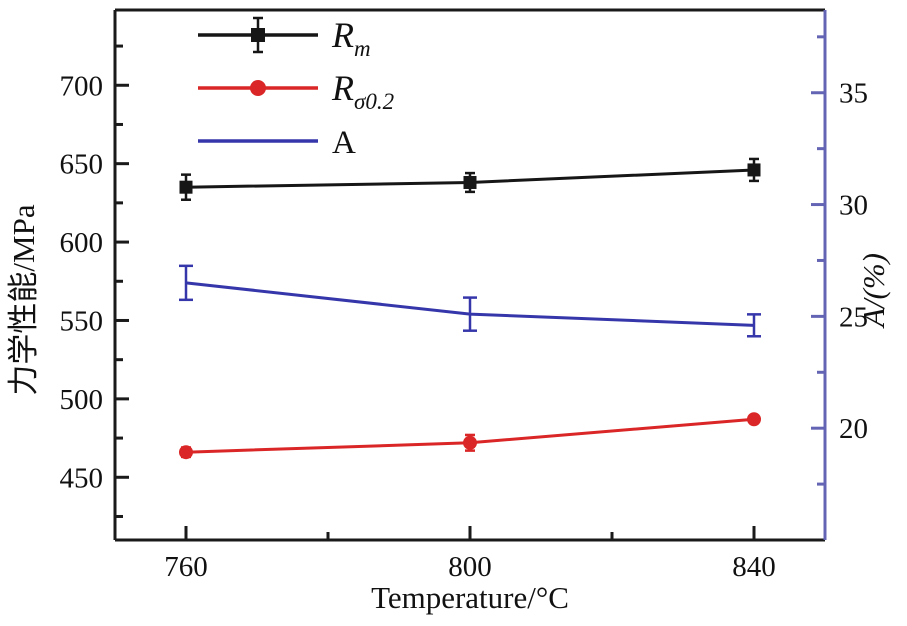 This screenshot has height=626, width=907. What do you see at coordinates (67, 281) in the screenshot?
I see `left-axis: 450 500 550 600 650 700 力学性能/MPa` at bounding box center [67, 281].